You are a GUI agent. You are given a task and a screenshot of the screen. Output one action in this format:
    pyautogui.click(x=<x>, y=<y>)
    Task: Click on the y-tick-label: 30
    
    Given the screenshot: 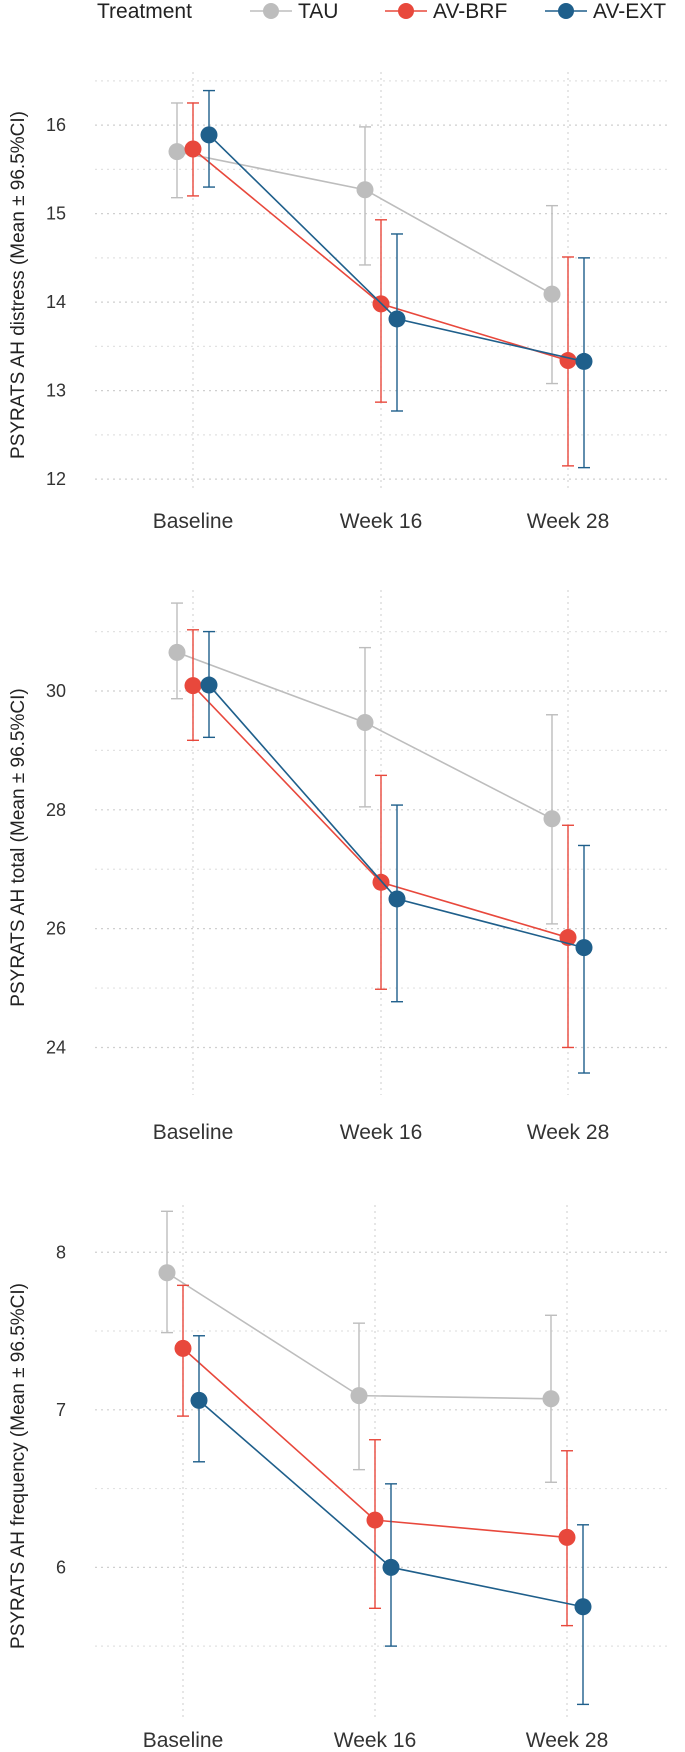 What is the action you would take?
    pyautogui.click(x=56, y=691)
    